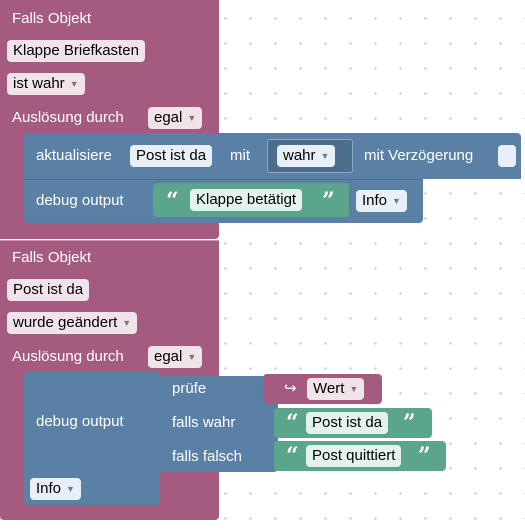 Image resolution: width=525 pixels, height=530 pixels. Describe the element at coordinates (246, 200) in the screenshot. I see `text-field: Klappe betätigt` at that location.